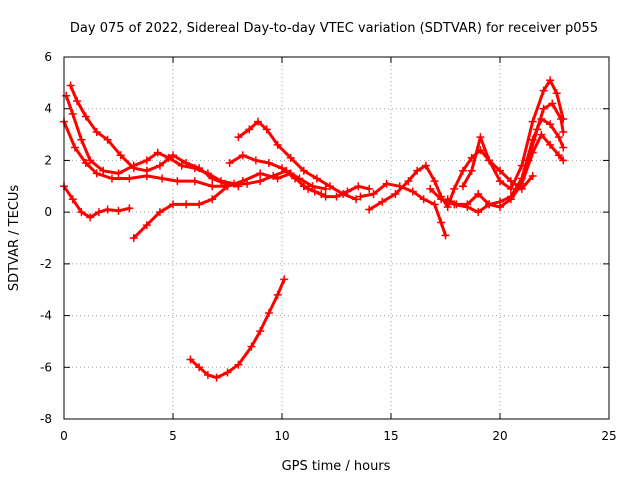 This screenshot has width=640, height=480. Describe the element at coordinates (14, 238) in the screenshot. I see `y-axis-label: SDTVAR / TECUs` at that location.